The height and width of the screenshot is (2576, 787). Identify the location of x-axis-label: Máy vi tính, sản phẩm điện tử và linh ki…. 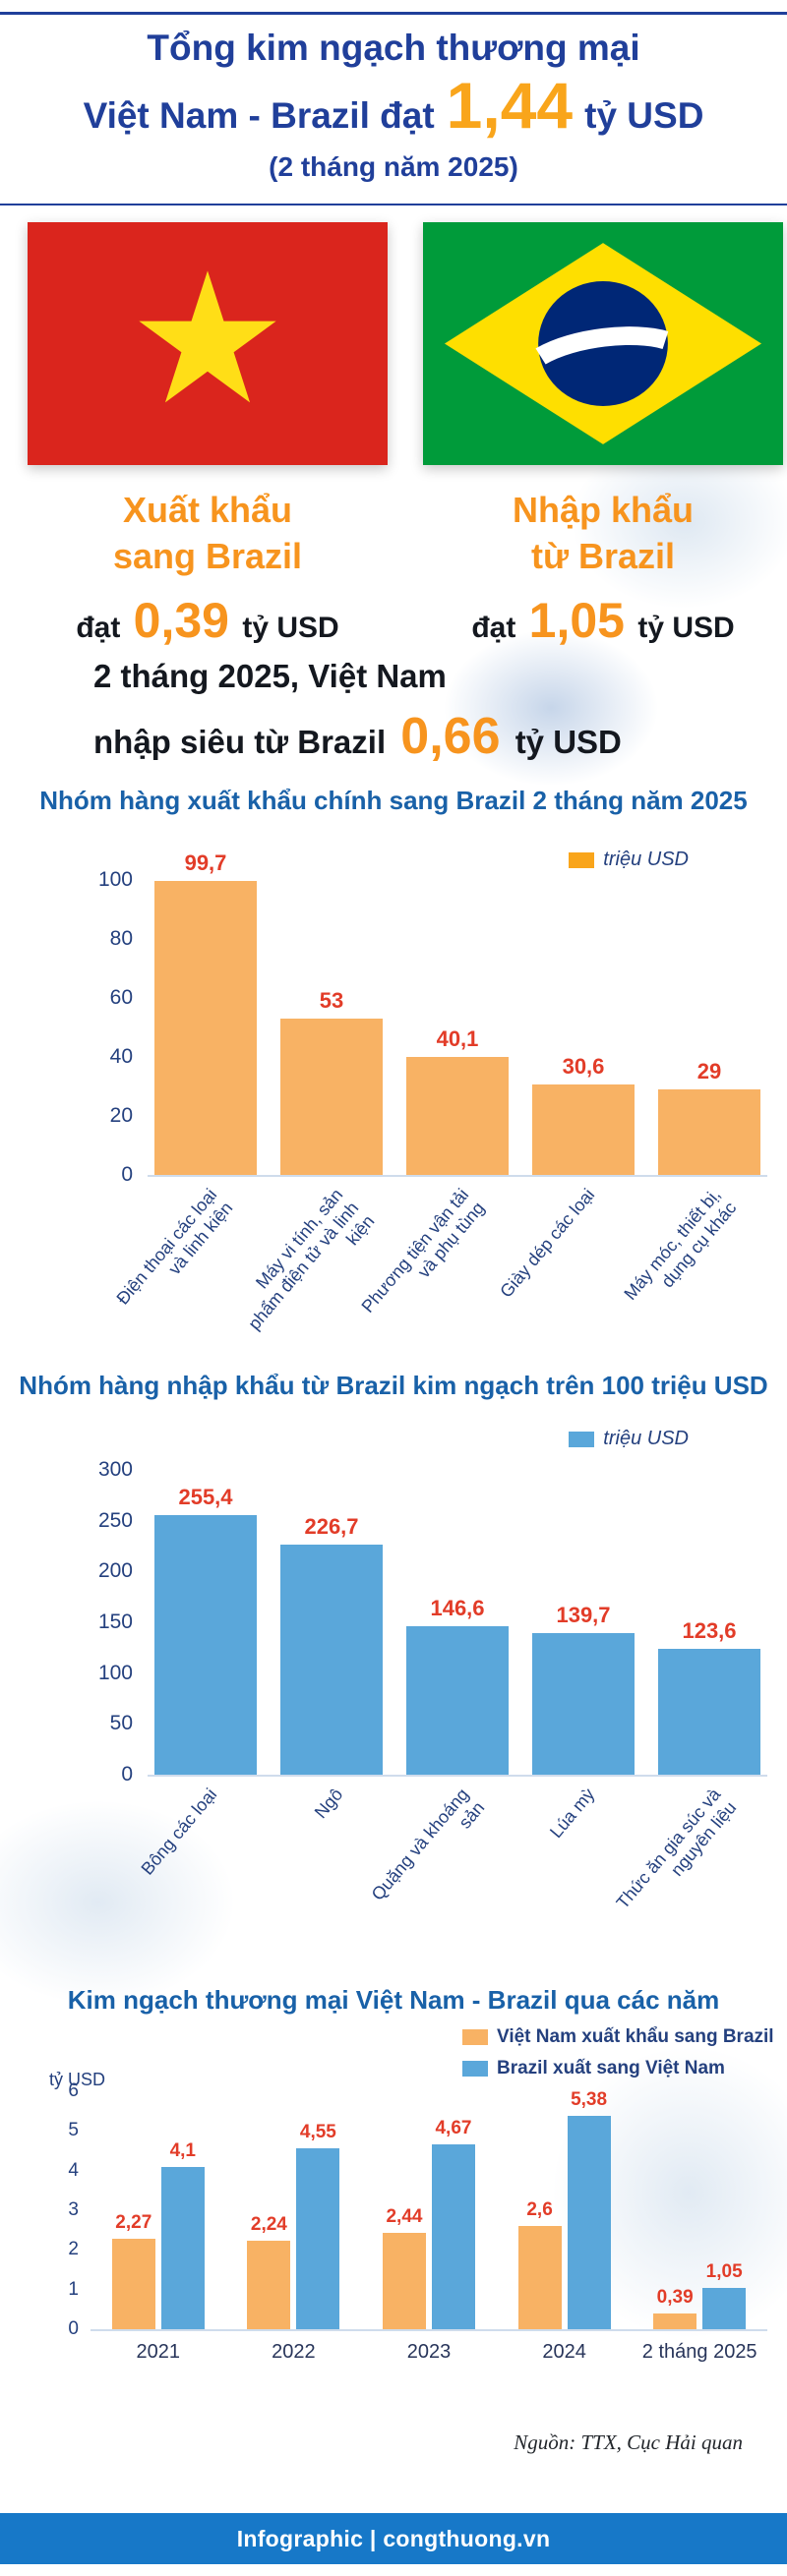
(311, 1259).